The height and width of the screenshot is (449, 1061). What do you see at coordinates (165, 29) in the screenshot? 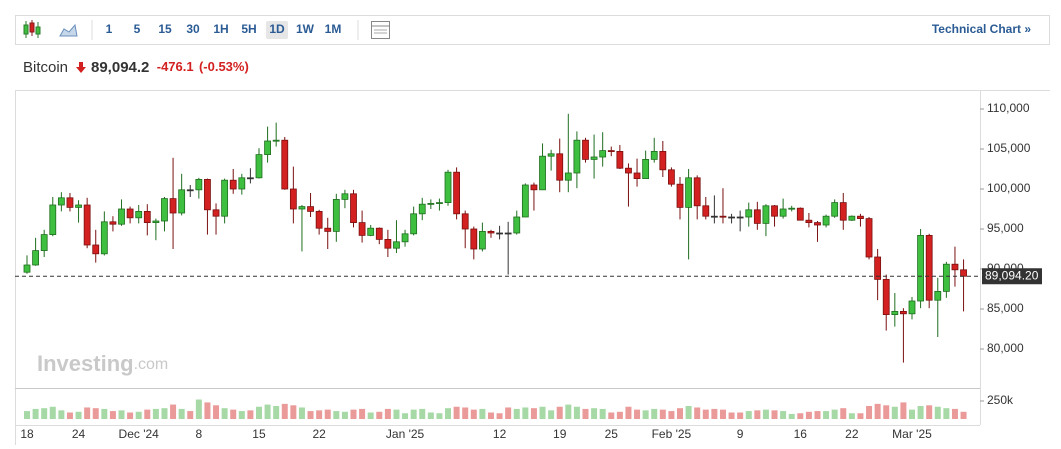
I see `interval-button: 15` at bounding box center [165, 29].